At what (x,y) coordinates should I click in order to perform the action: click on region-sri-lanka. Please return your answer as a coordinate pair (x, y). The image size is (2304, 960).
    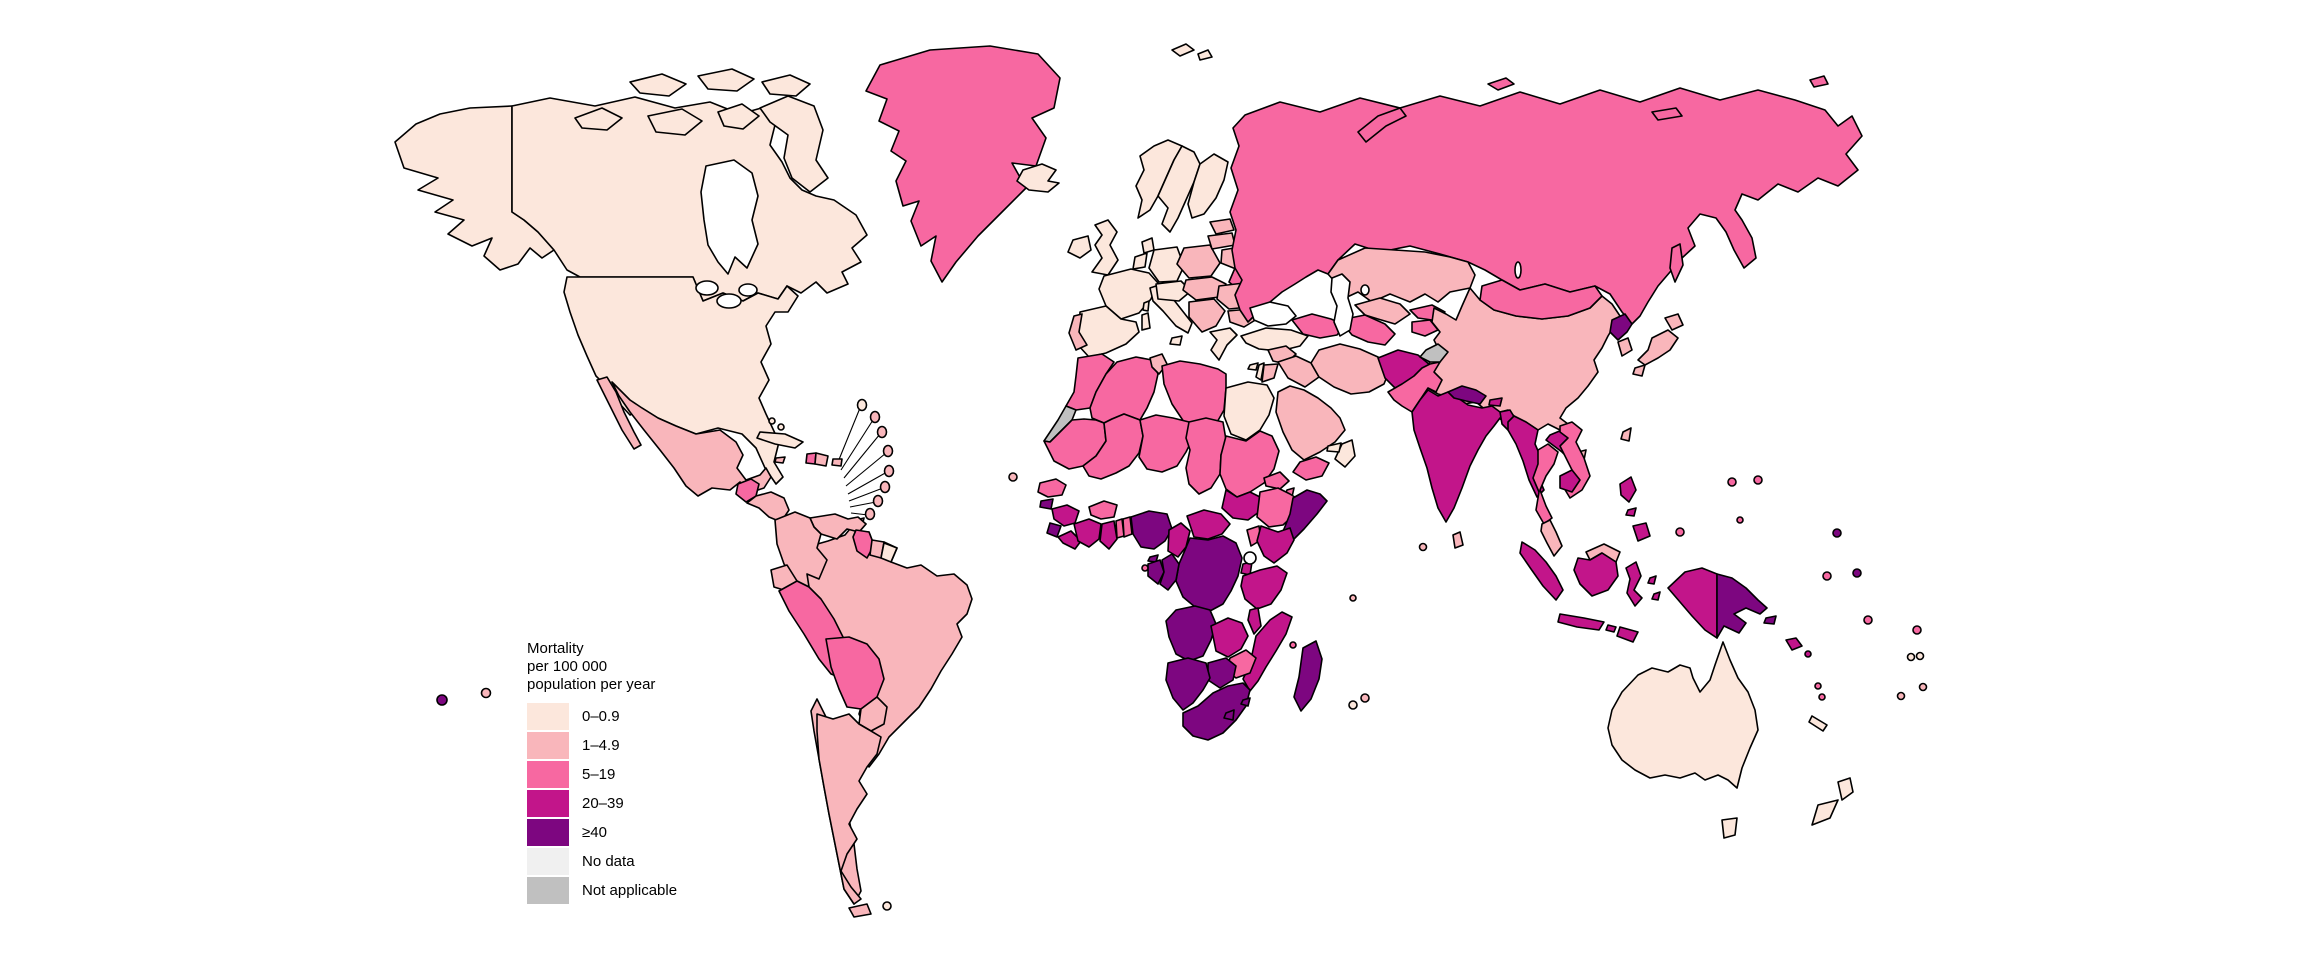
    Looking at the image, I should click on (1458, 540).